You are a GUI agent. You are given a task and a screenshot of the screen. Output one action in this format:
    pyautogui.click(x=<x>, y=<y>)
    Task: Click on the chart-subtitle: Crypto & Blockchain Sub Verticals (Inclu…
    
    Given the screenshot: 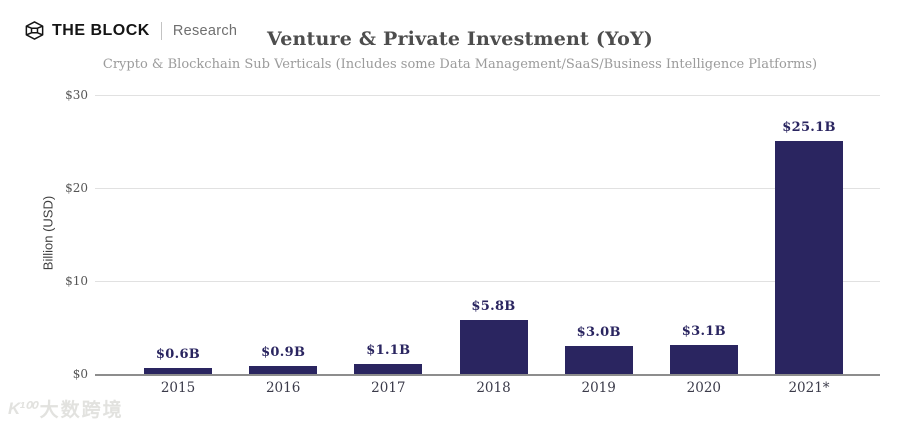 What is the action you would take?
    pyautogui.click(x=460, y=64)
    